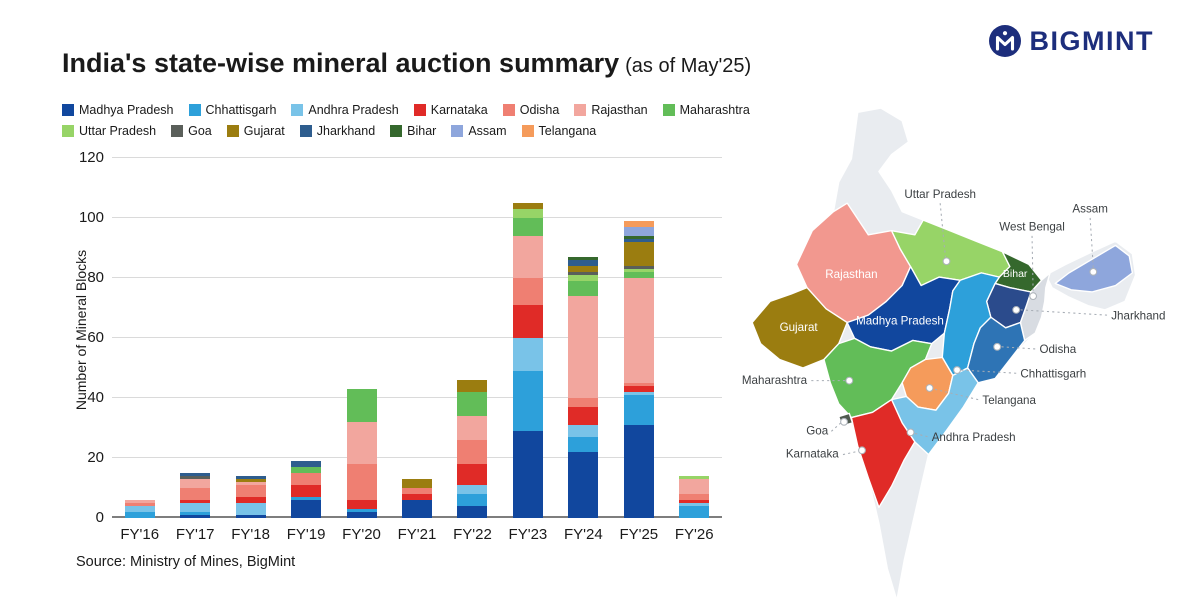 This screenshot has height=600, width=1200. I want to click on legend-item-bihar: Bihar, so click(413, 131).